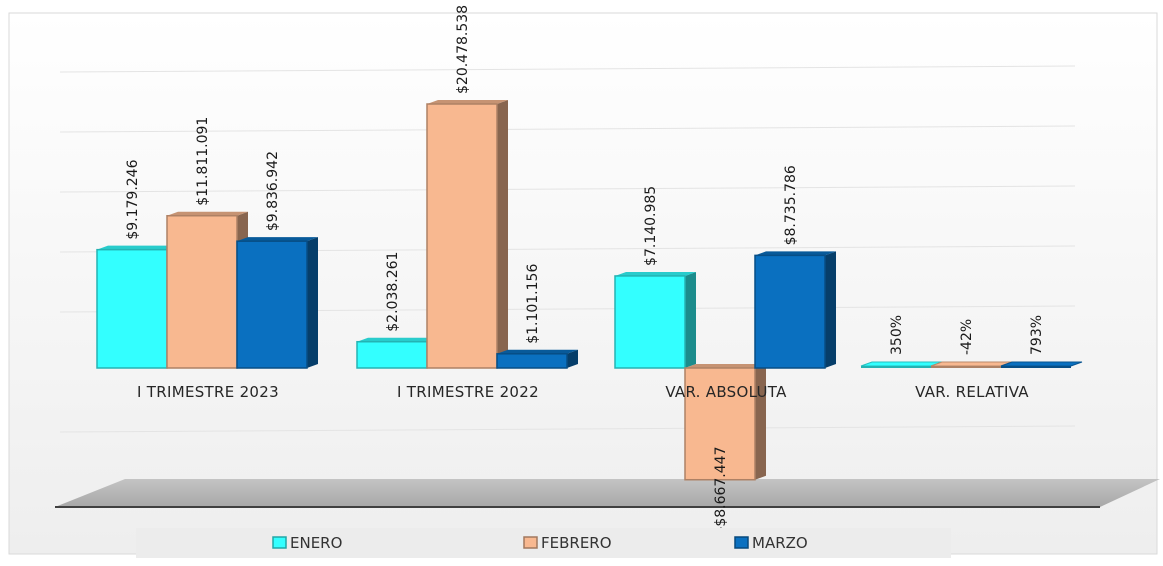 The width and height of the screenshot is (1163, 566). I want to click on data-label: $11.811.091, so click(203, 161).